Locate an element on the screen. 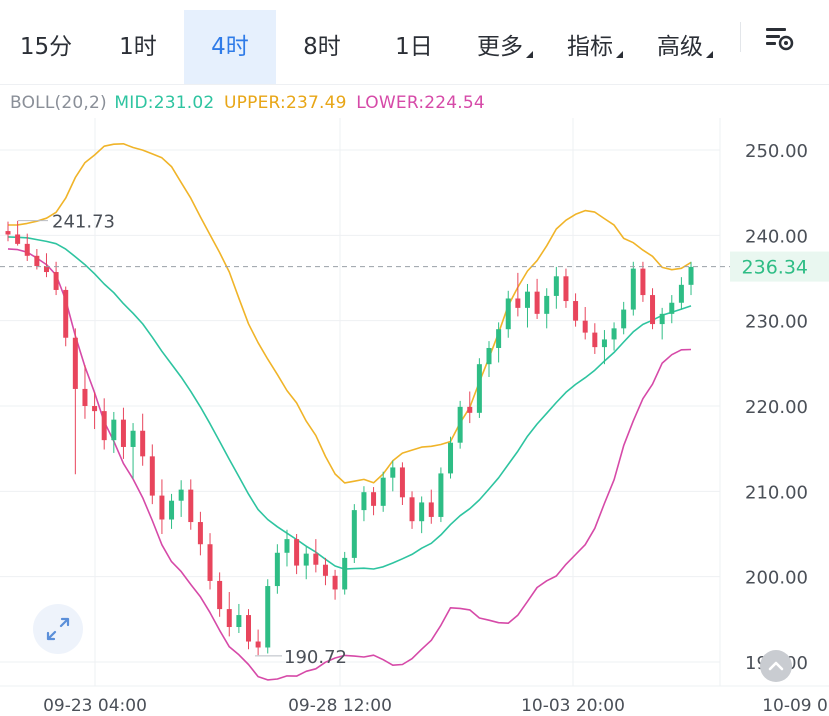 The image size is (829, 716). x-tick-label: 10-09 0 is located at coordinates (795, 706).